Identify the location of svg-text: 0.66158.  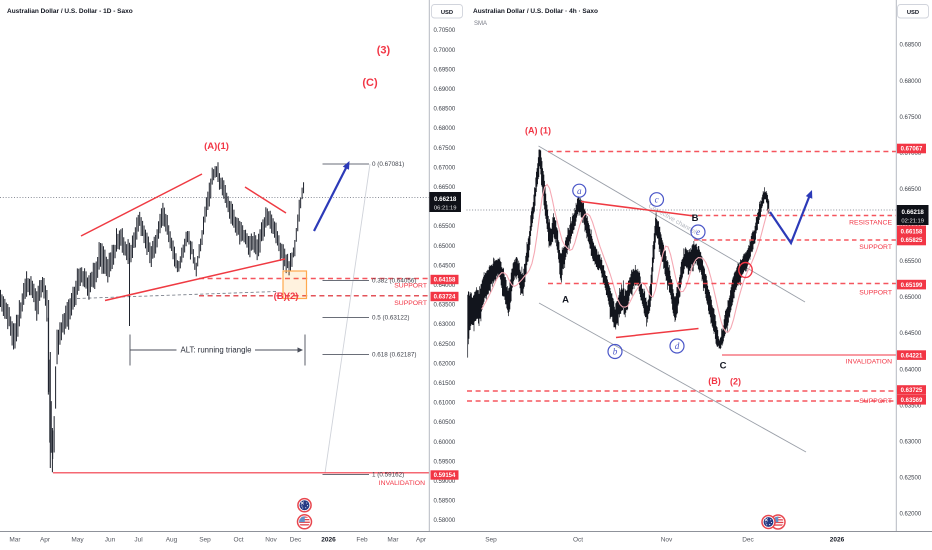
(912, 232).